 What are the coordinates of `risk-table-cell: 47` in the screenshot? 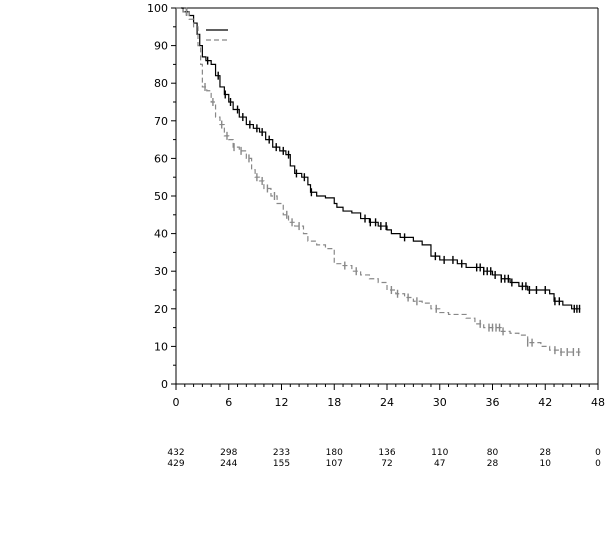 It's located at (439, 464).